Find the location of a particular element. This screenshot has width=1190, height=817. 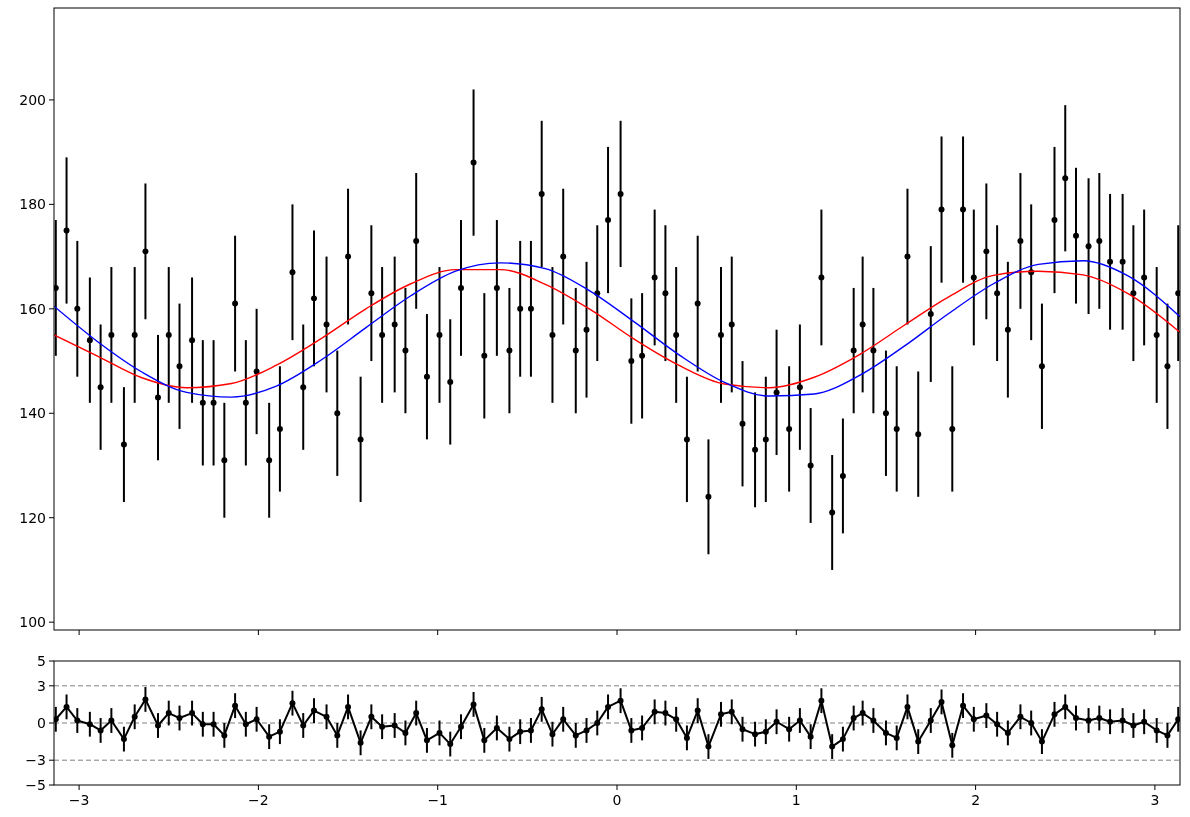

x-tick-label: −3 is located at coordinates (79, 800).